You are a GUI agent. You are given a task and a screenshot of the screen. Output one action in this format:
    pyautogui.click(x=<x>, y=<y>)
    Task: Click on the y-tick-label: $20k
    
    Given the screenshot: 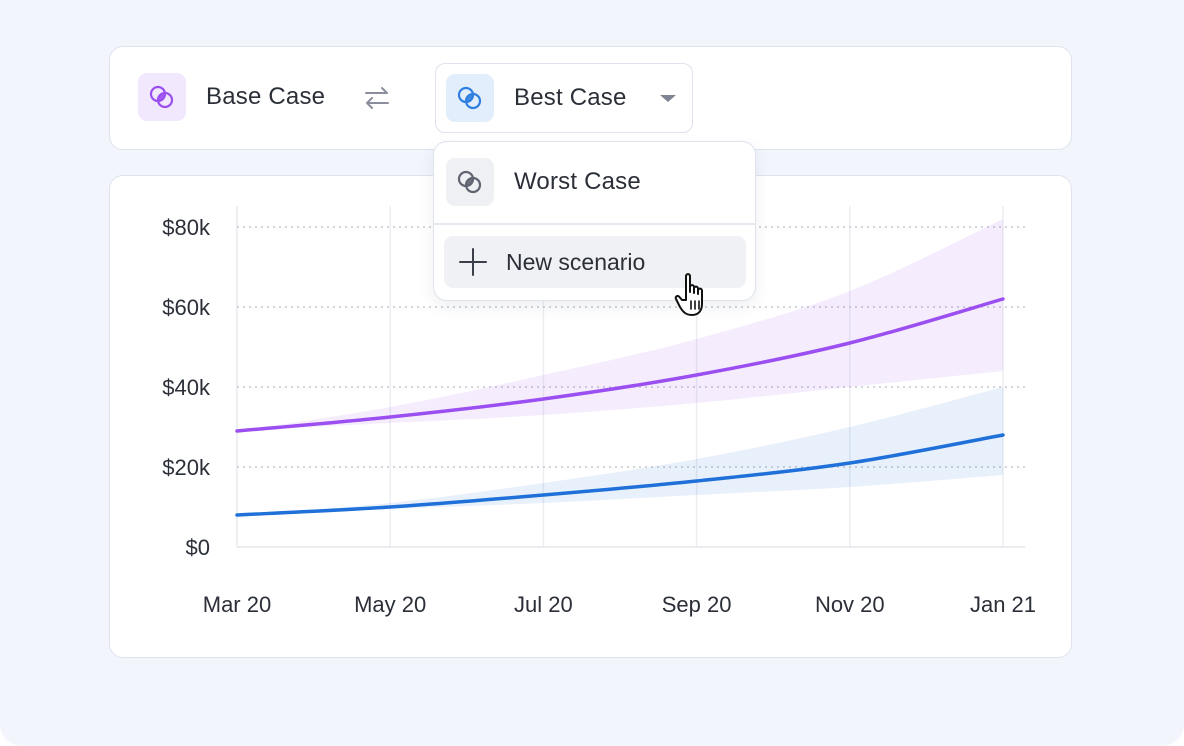 What is the action you would take?
    pyautogui.click(x=186, y=467)
    